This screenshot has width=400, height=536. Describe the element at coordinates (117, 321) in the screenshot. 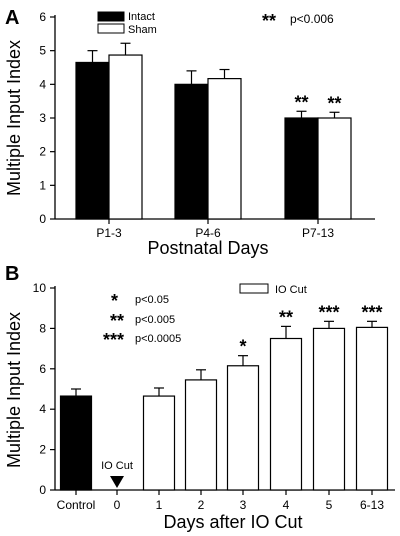

I see `sig-key-stars-2: **` at that location.